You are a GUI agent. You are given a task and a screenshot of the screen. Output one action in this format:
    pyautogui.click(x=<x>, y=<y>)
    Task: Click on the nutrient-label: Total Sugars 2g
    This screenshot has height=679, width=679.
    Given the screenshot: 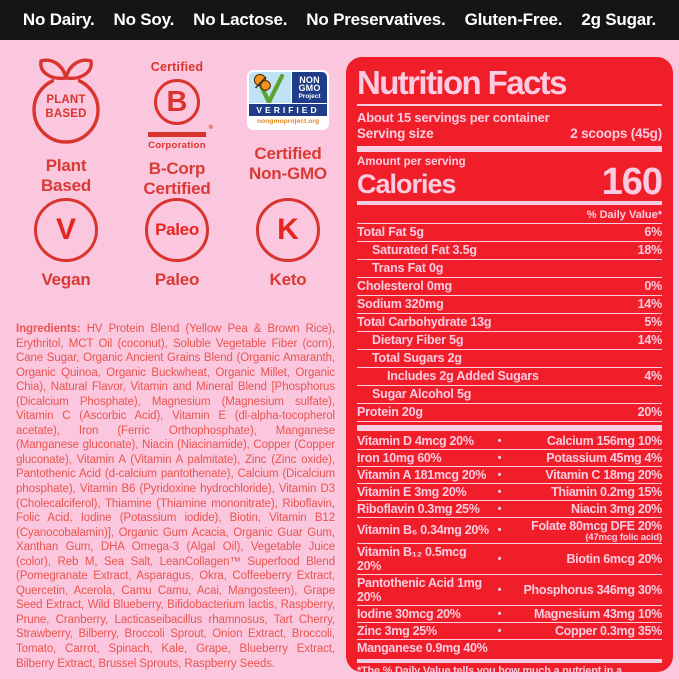 What is the action you would take?
    pyautogui.click(x=417, y=358)
    